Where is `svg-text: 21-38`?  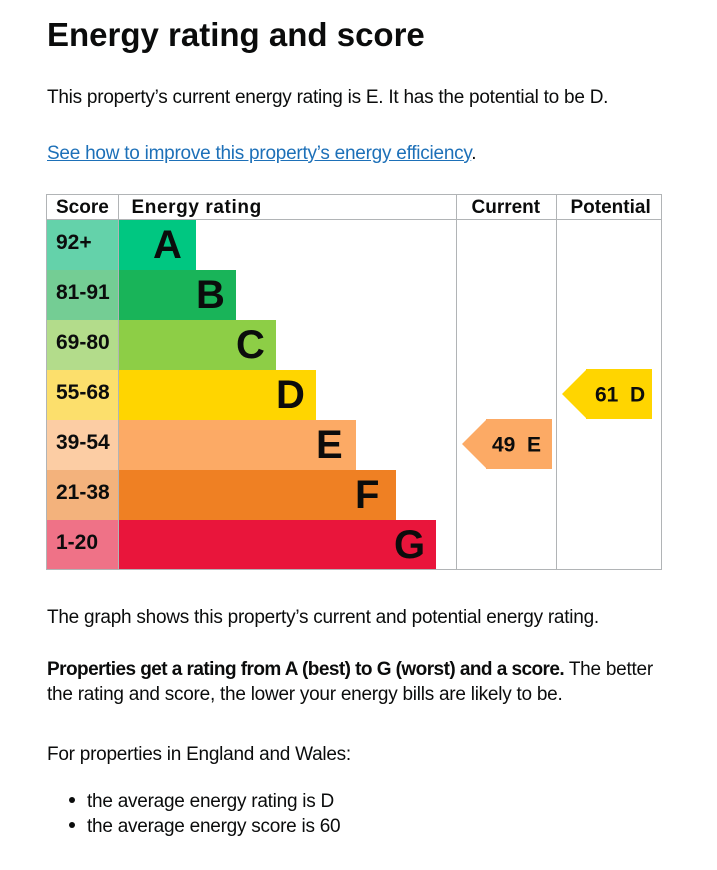 svg-text: 21-38 is located at coordinates (83, 492).